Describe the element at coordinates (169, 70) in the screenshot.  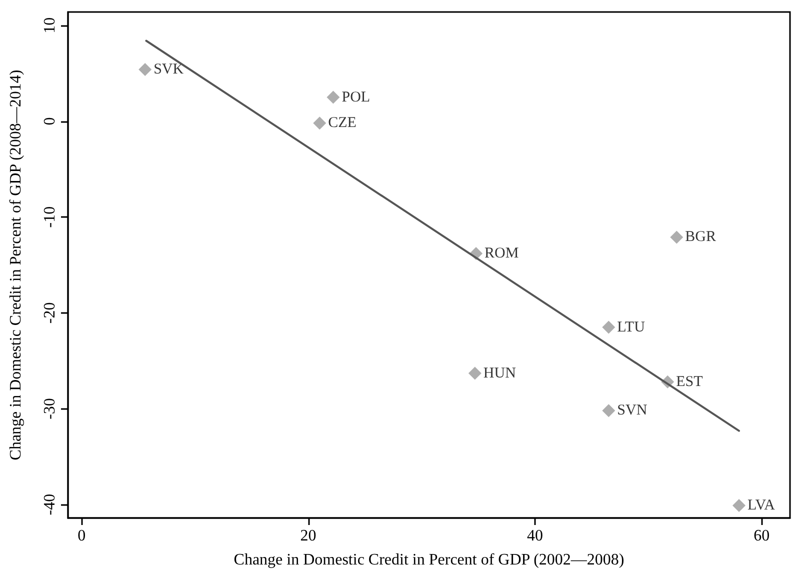
I see `data-label: SVK` at that location.